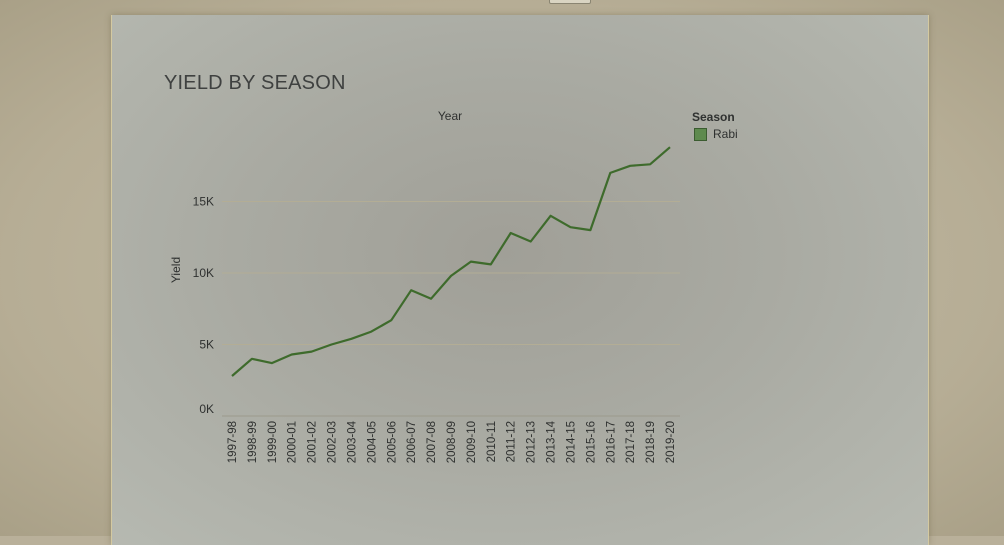 This screenshot has width=1004, height=545. Describe the element at coordinates (713, 117) in the screenshot. I see `legend-title: Season` at that location.